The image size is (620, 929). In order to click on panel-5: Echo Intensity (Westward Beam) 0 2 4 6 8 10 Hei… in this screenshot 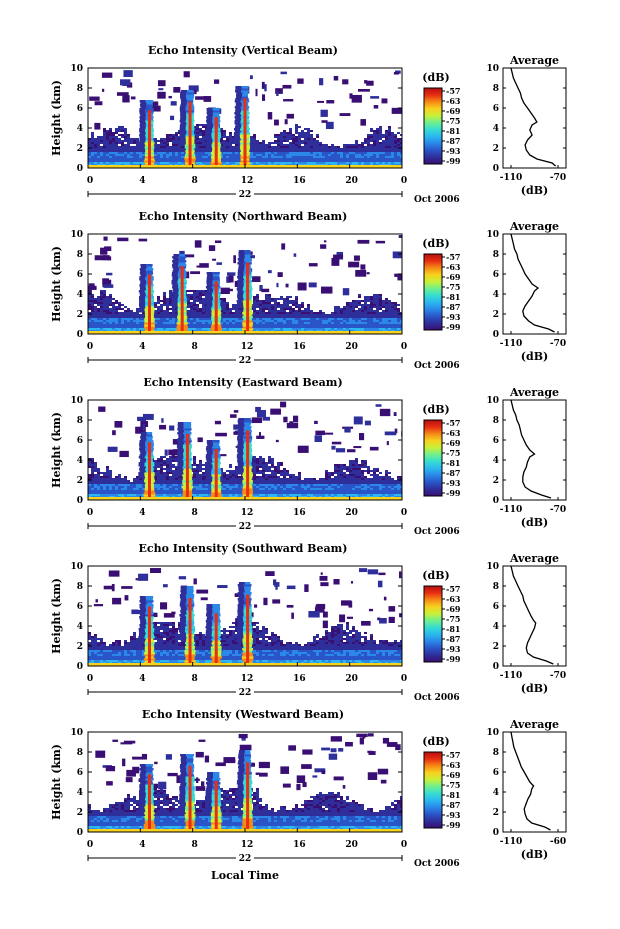, I will do `click(308, 788)`.